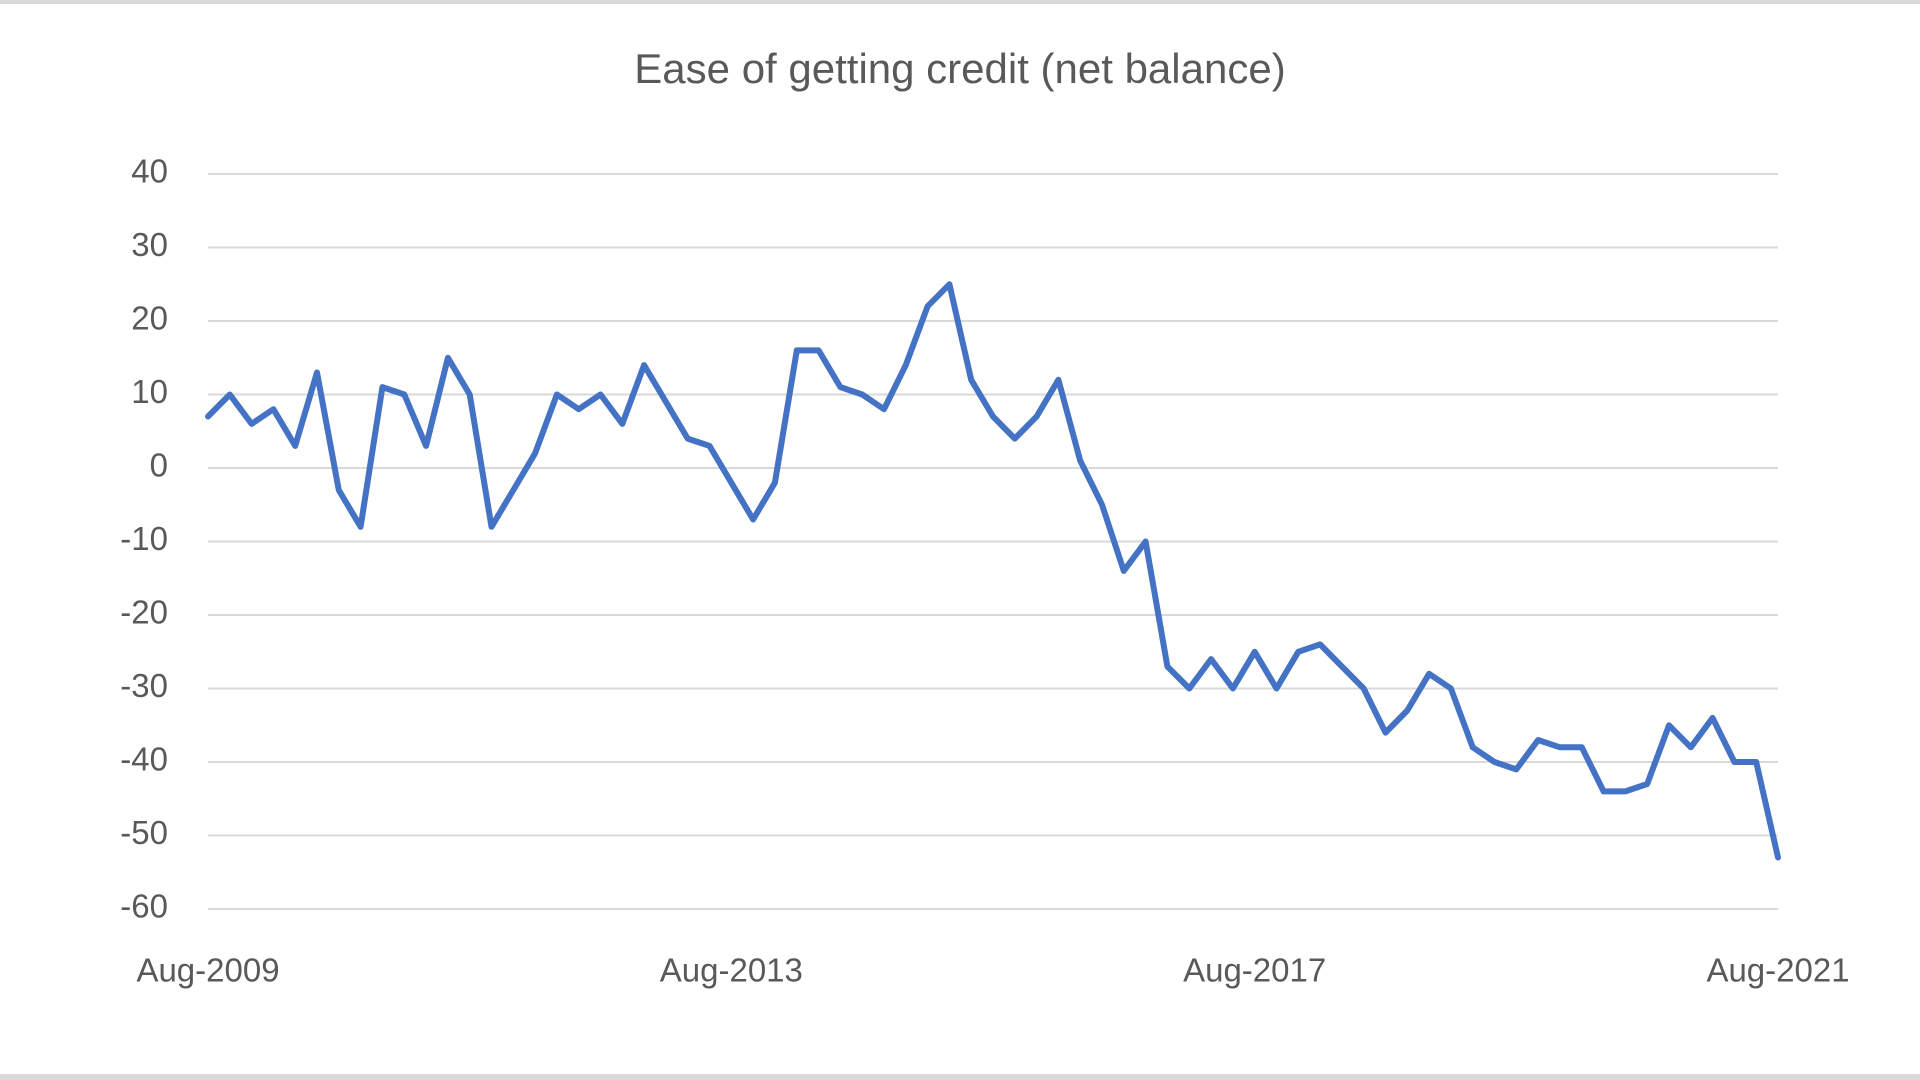 Image resolution: width=1920 pixels, height=1080 pixels. What do you see at coordinates (960, 2) in the screenshot?
I see `top-border` at bounding box center [960, 2].